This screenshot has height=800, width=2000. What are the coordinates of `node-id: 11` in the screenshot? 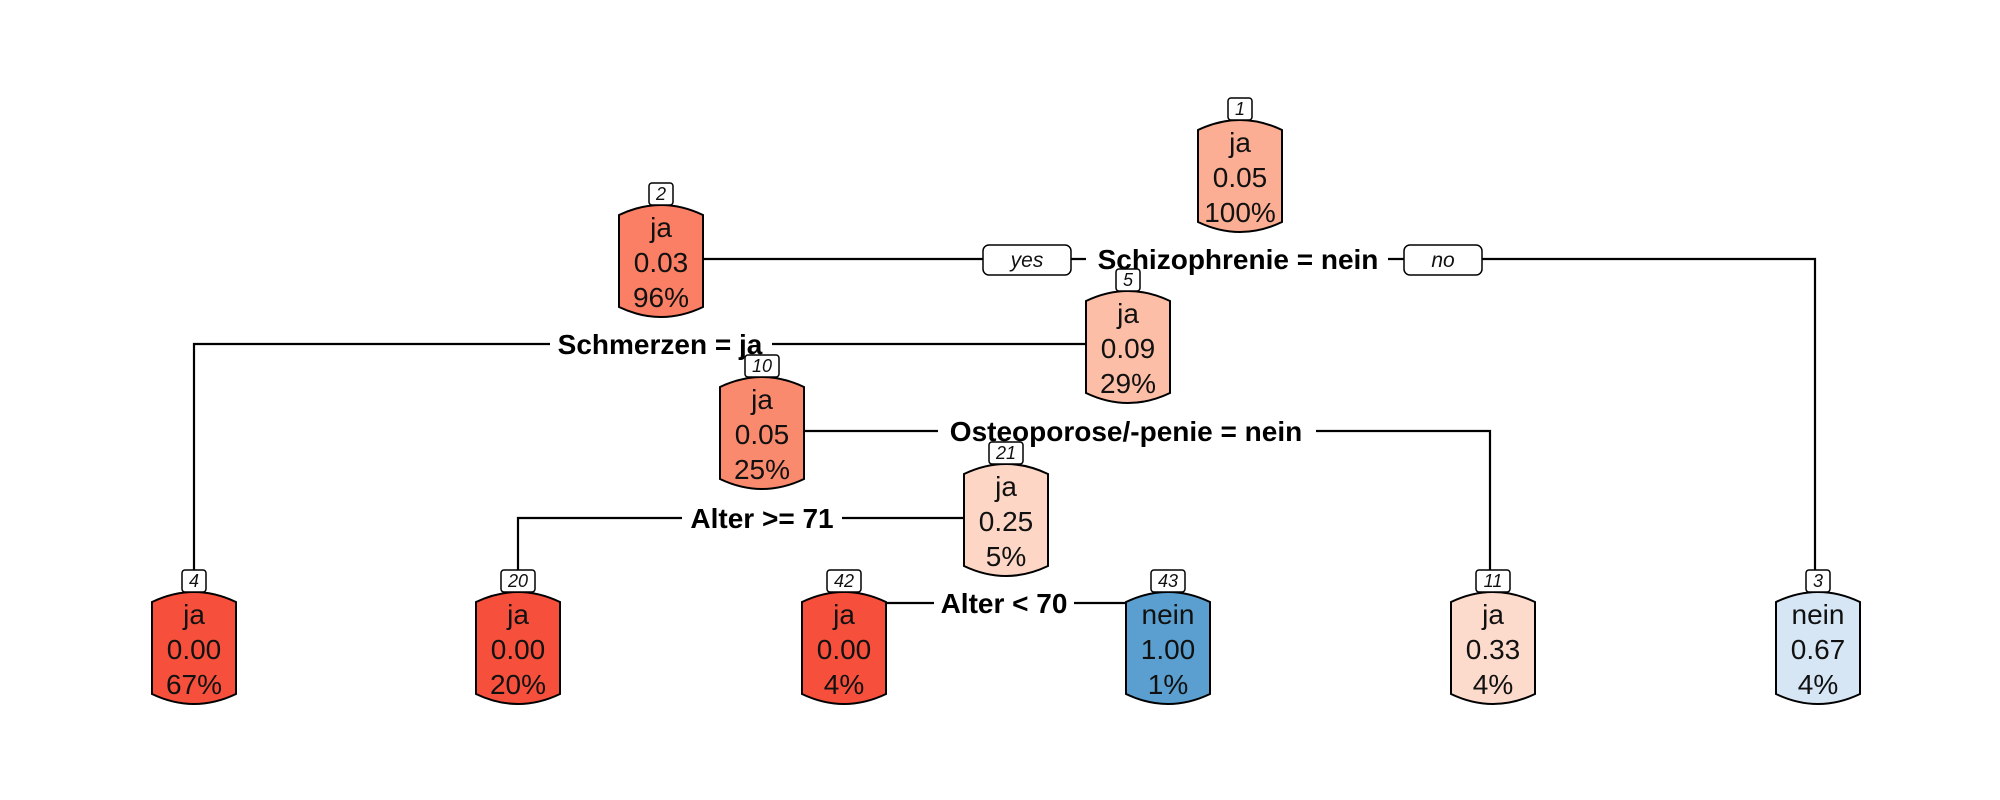 It's located at (1493, 581).